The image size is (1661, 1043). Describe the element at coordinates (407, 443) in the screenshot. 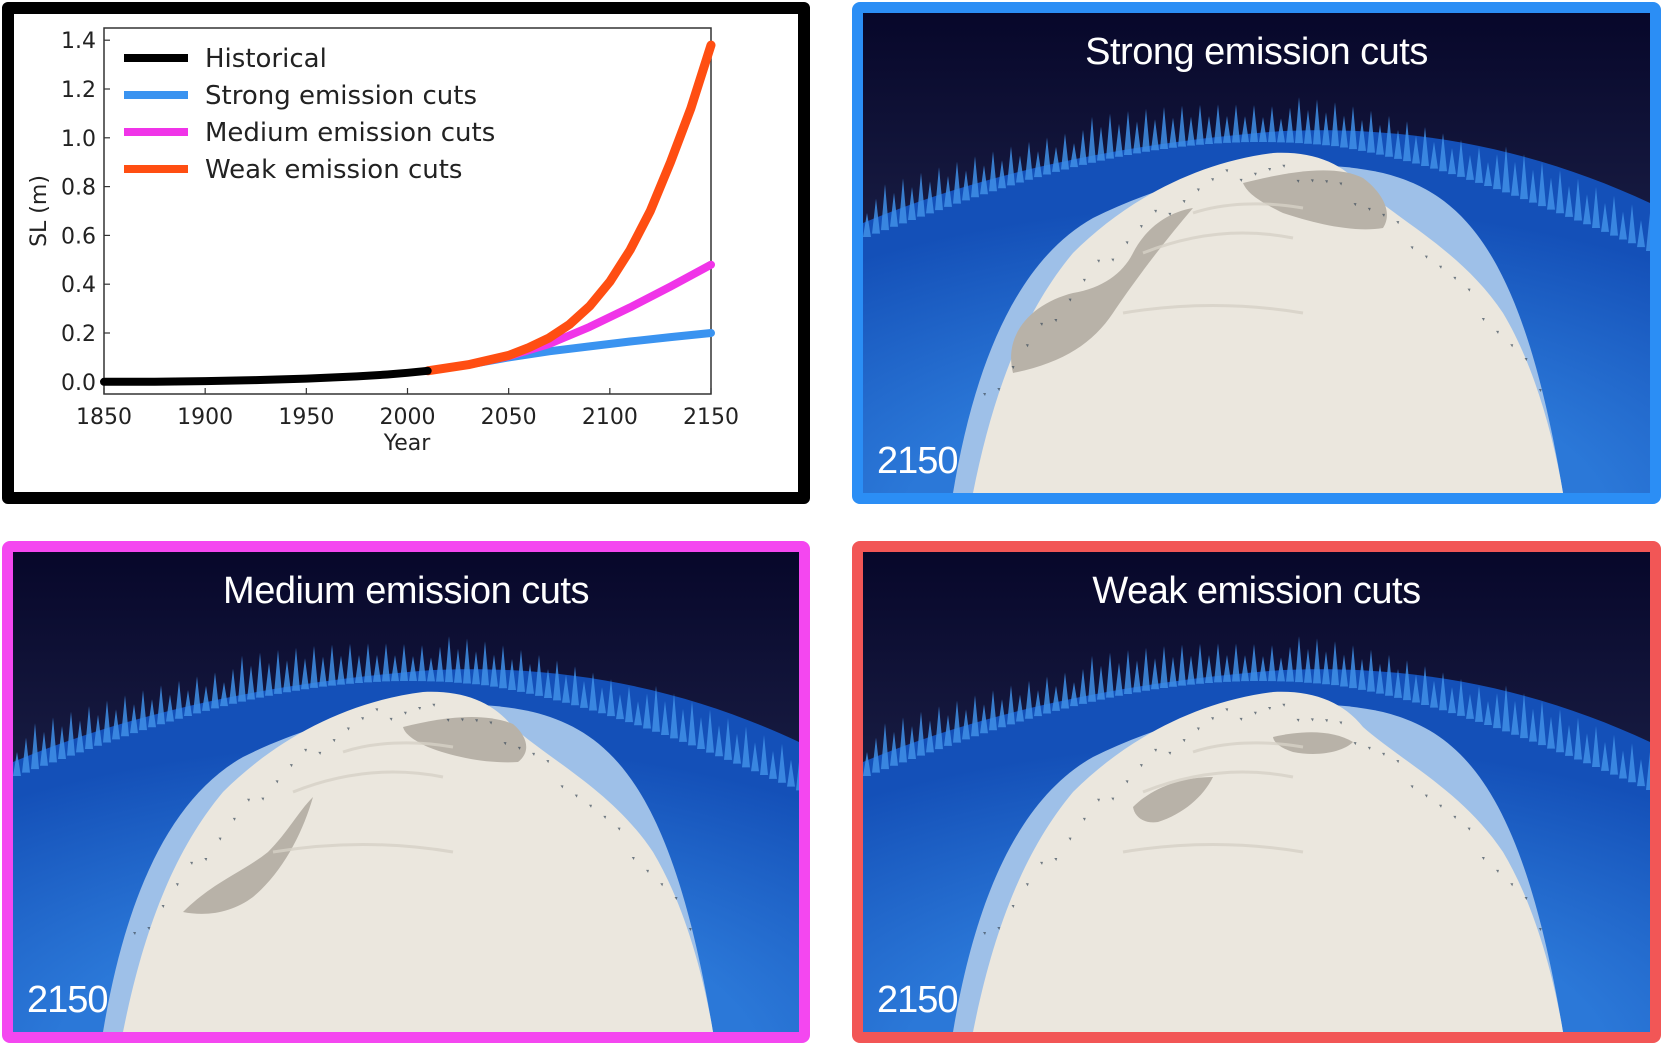

I see `x-axis-label: Year` at that location.